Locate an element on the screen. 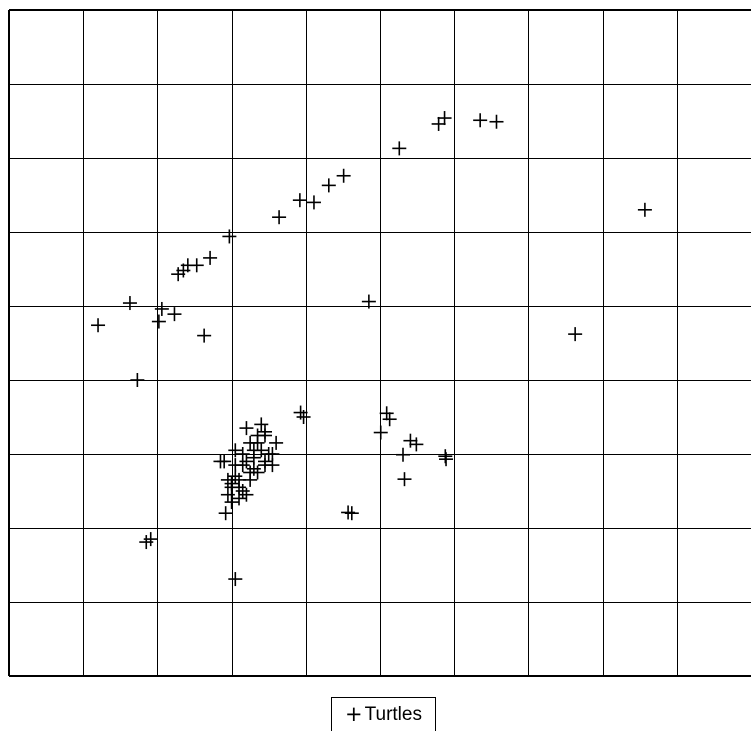  legend-label-turtles: Turtles is located at coordinates (393, 714).